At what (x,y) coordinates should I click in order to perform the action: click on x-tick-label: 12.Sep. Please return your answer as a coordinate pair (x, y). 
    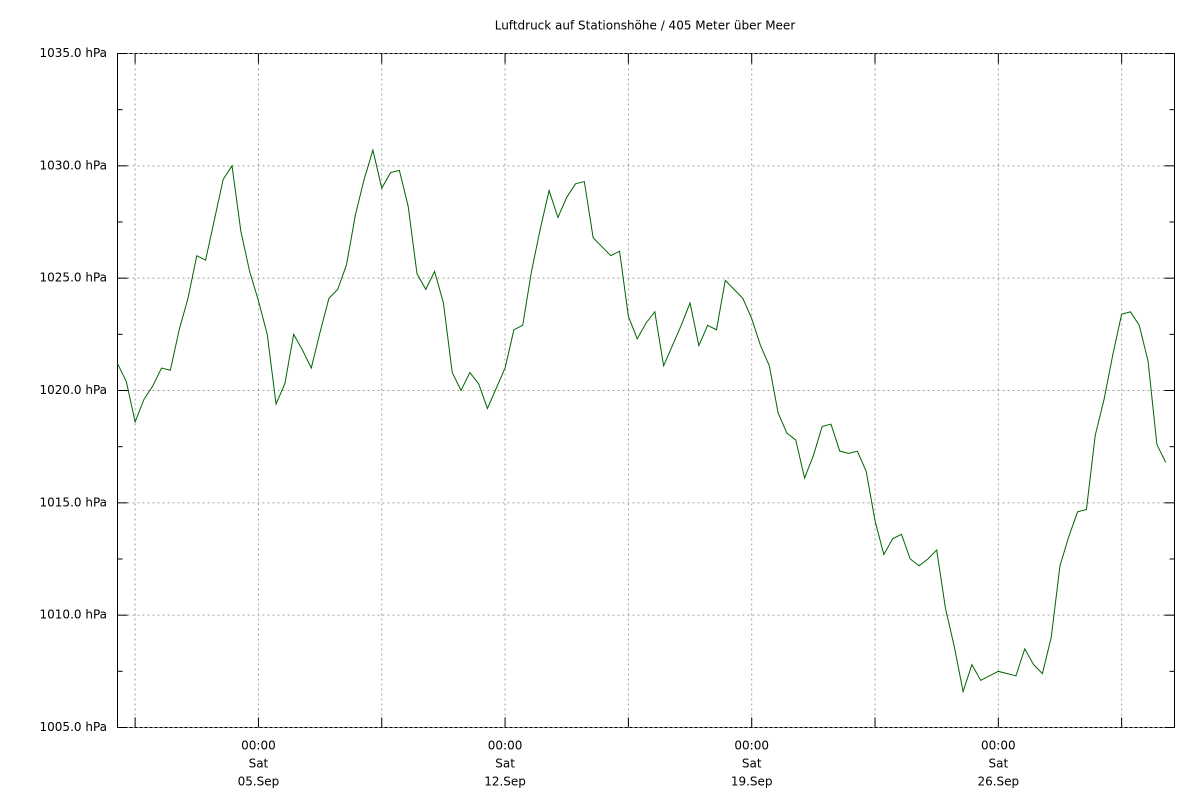
    Looking at the image, I should click on (505, 782).